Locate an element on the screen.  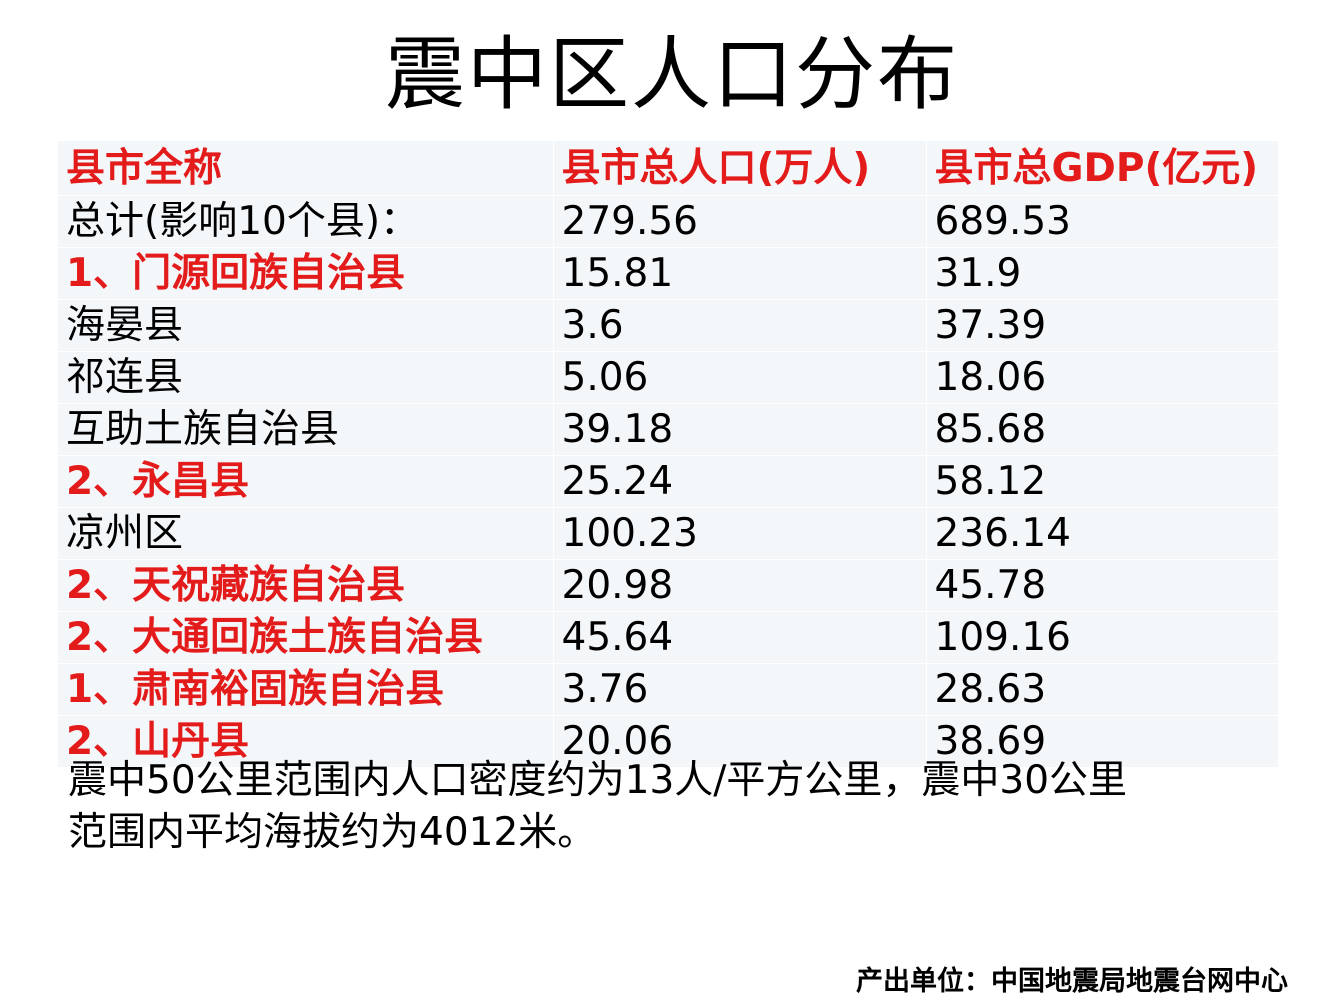
column-header-county: 县市全称 is located at coordinates (306, 168).